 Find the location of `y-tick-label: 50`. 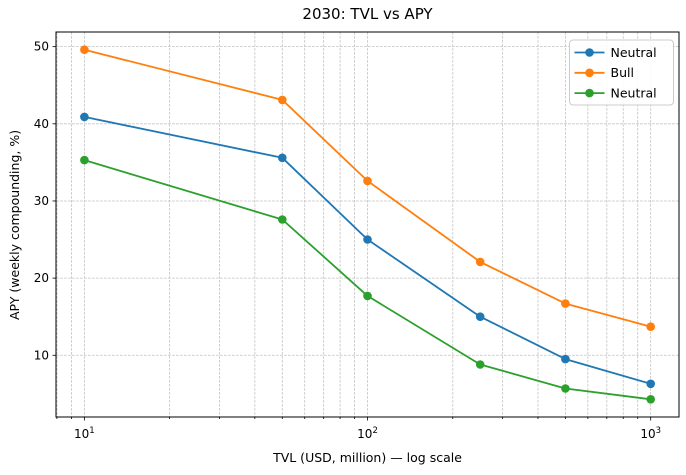

y-tick-label: 50 is located at coordinates (41, 47).